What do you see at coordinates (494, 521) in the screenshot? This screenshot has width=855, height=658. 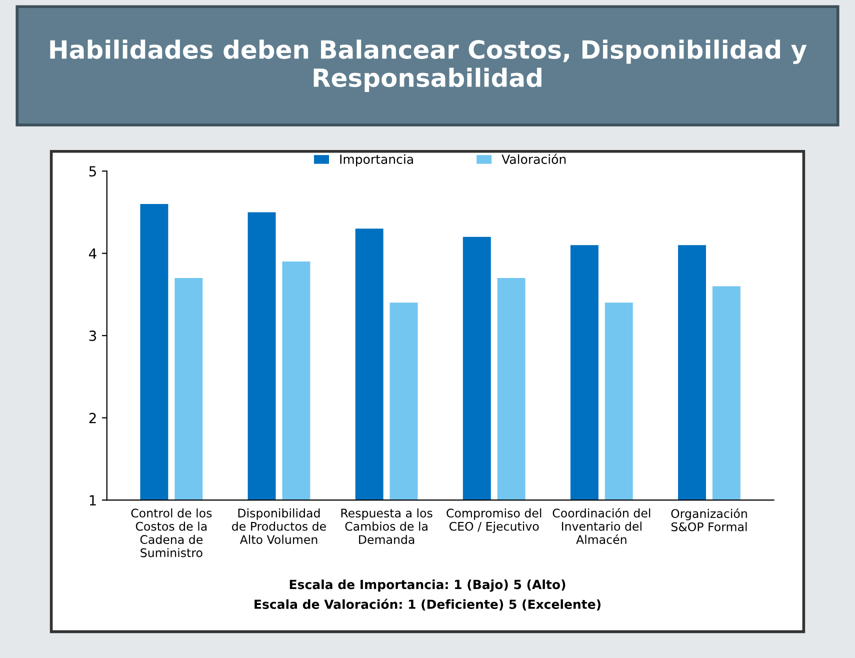 I see `x-tick-label: Compromiso del CEO / Ejecutivo` at bounding box center [494, 521].